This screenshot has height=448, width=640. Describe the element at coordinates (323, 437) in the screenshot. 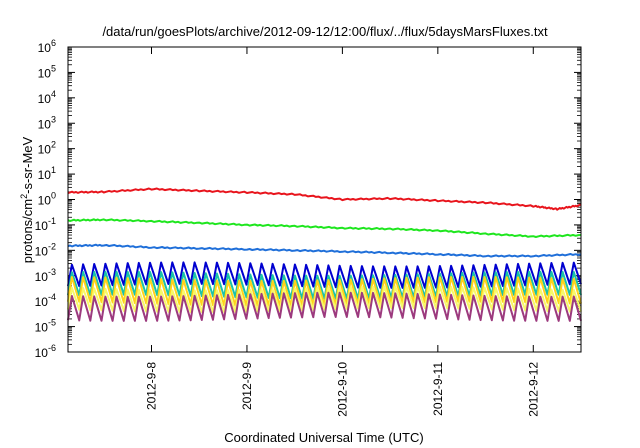

I see `x-axis-label: Coordinated Universal Time (UTC)` at that location.